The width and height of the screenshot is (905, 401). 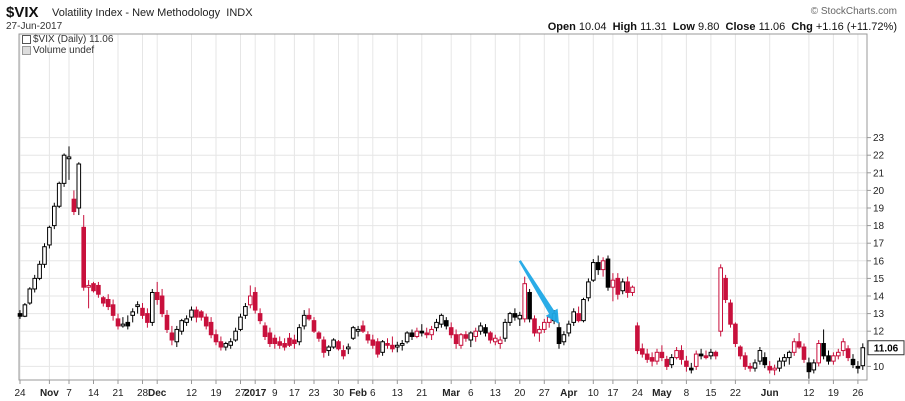 What do you see at coordinates (192, 393) in the screenshot?
I see `x-tick-label: 12` at bounding box center [192, 393].